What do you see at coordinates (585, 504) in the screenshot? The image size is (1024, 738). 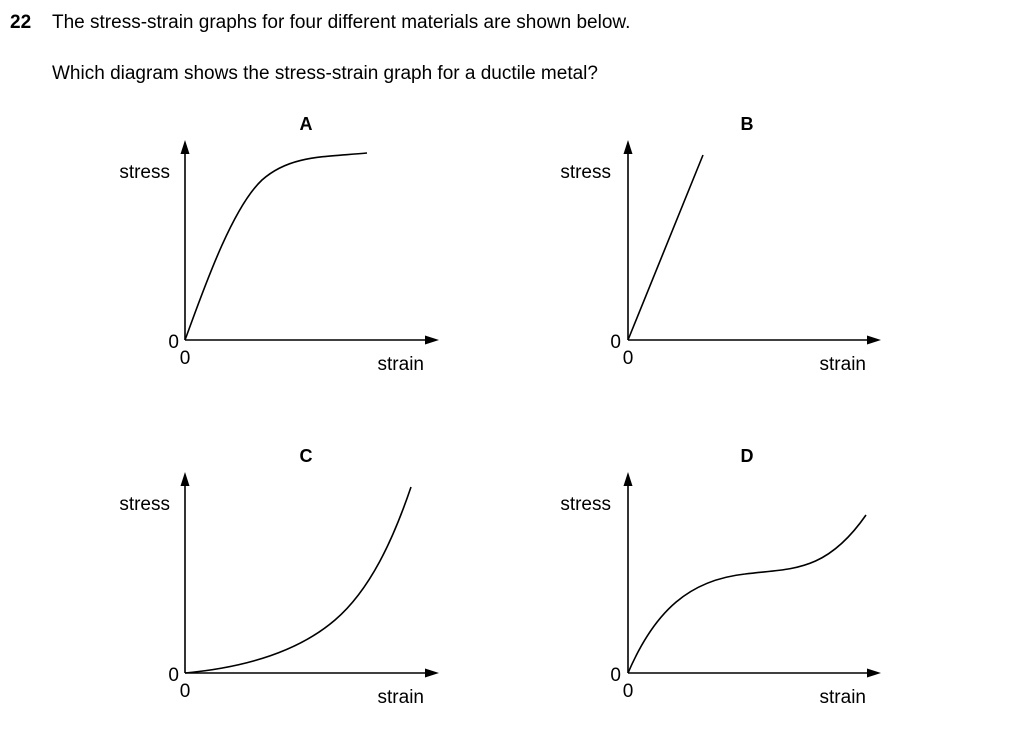 I see `graph-d-y-label: stress` at bounding box center [585, 504].